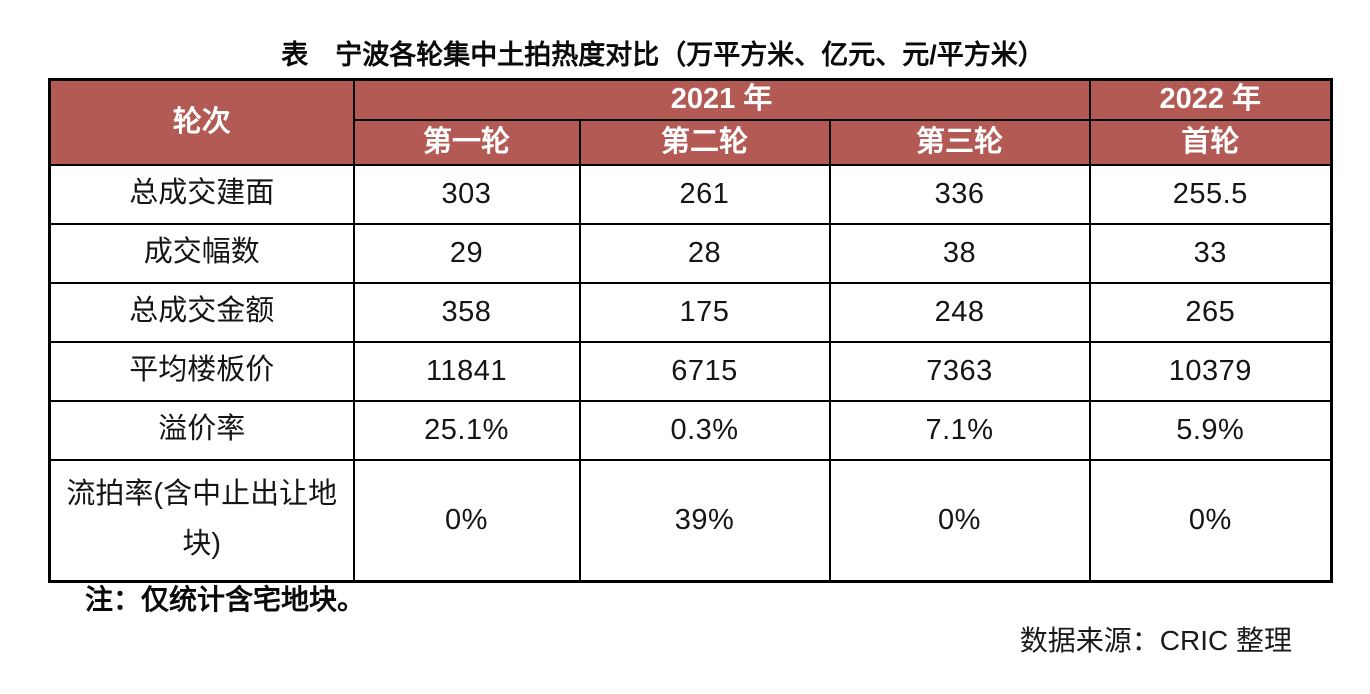 The image size is (1370, 694). I want to click on year-header-row: 轮次 2021 年 2022 年, so click(690, 122).